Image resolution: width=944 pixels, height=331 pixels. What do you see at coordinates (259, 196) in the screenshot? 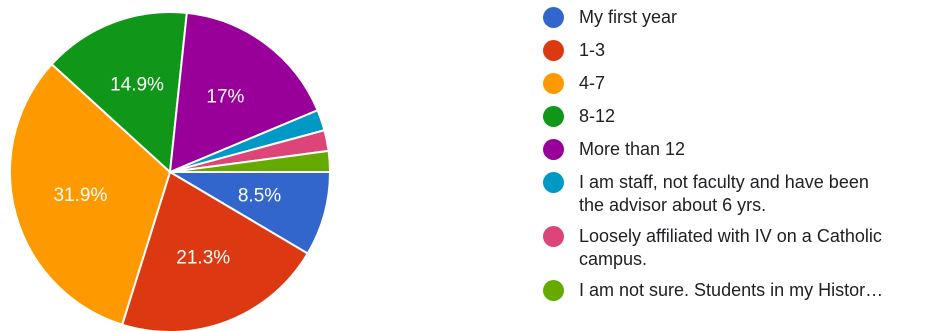
I see `pie-slice-label-0: 8.5%` at bounding box center [259, 196].